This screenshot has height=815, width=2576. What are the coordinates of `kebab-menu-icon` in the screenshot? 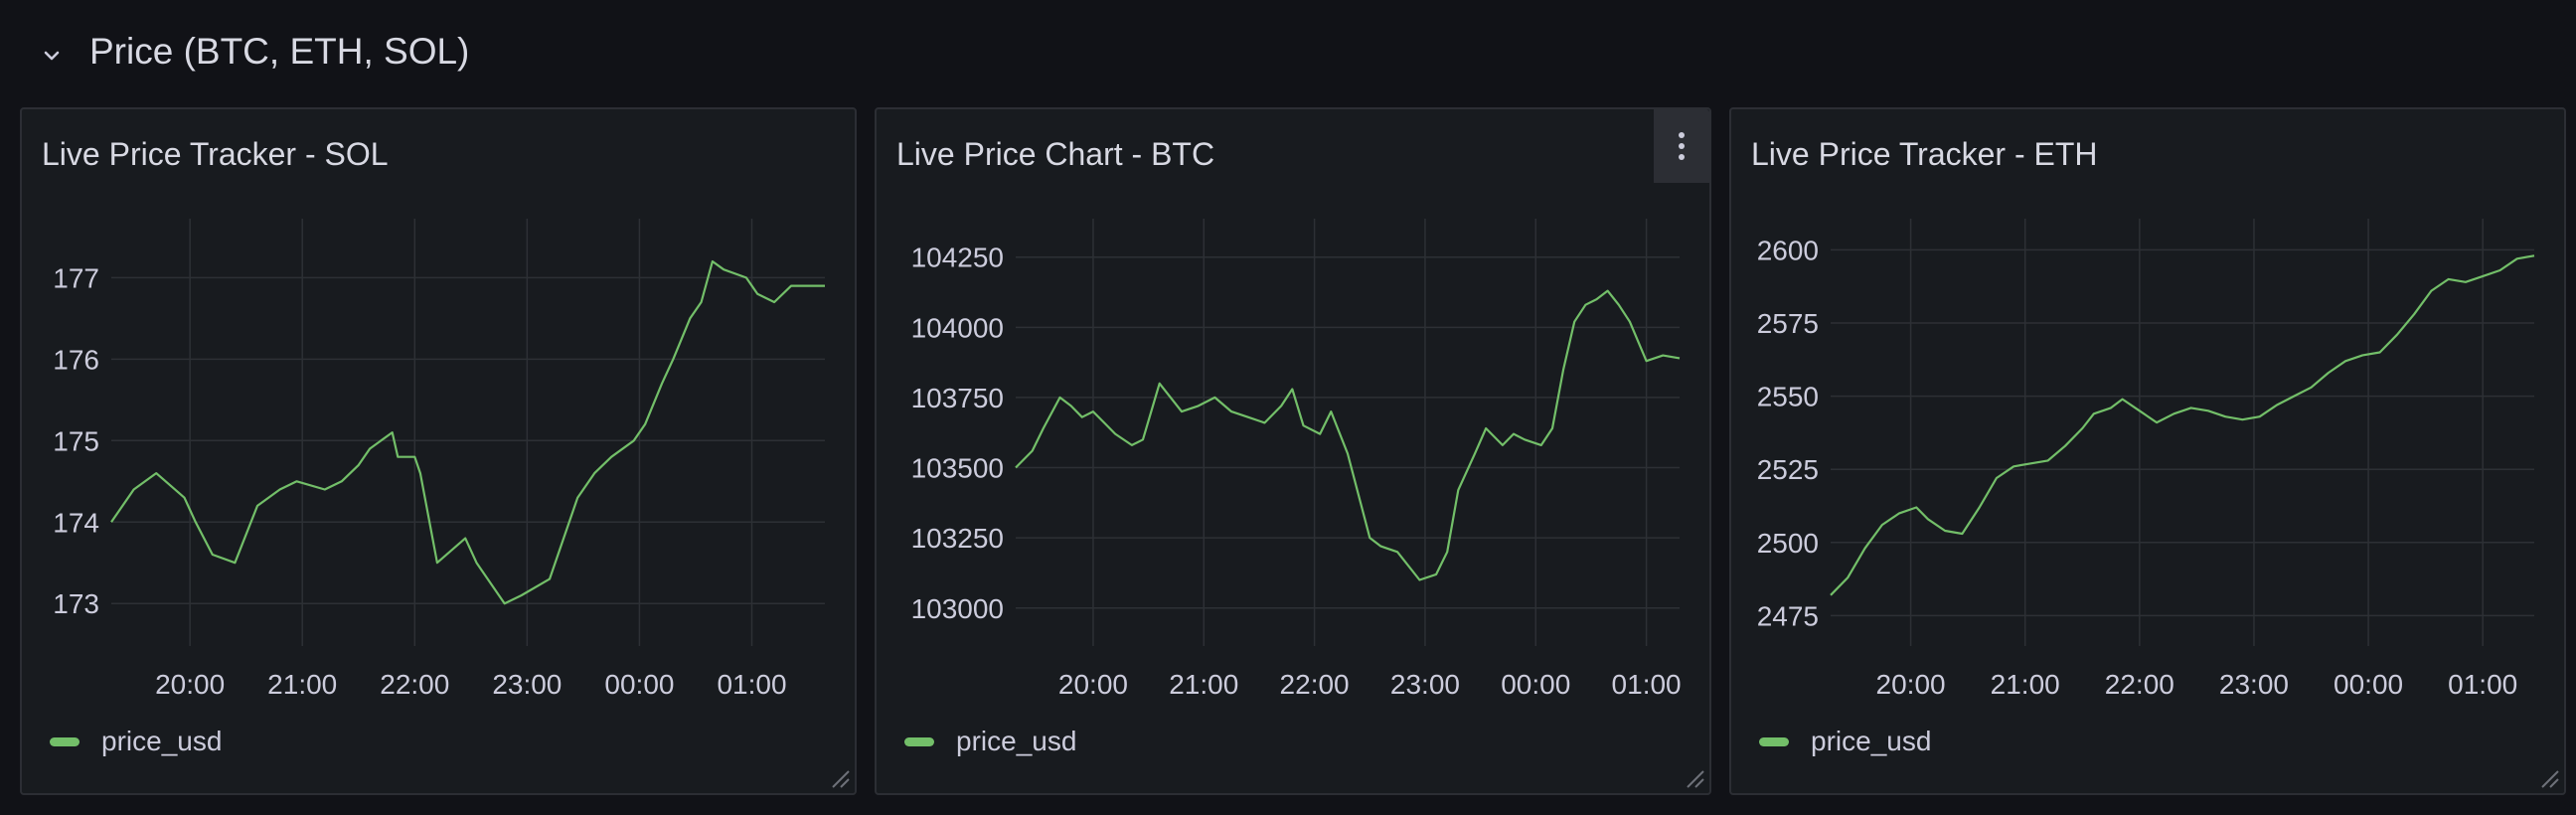 It's located at (1681, 146).